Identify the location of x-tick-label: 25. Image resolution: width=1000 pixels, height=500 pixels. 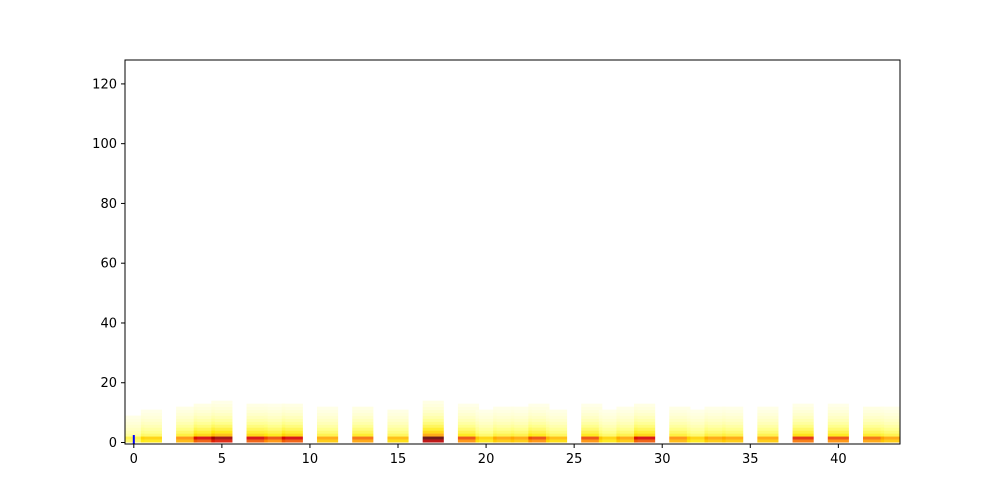
(574, 459).